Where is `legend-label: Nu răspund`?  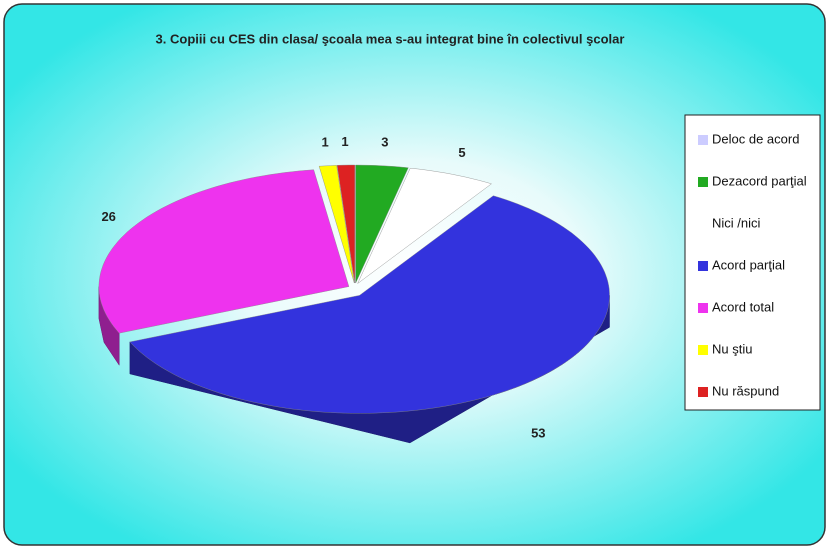
legend-label: Nu răspund is located at coordinates (745, 390).